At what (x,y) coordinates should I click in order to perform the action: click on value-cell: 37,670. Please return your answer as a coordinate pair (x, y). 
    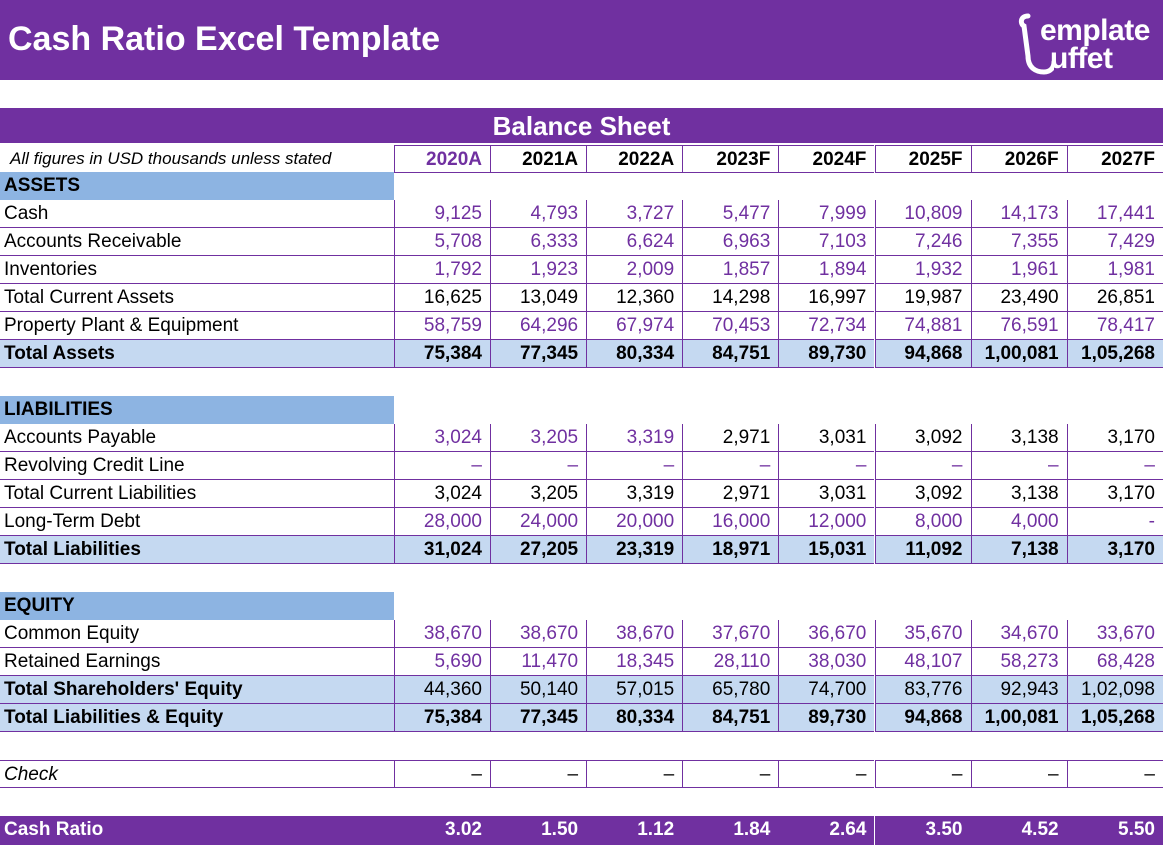
    Looking at the image, I should click on (730, 634).